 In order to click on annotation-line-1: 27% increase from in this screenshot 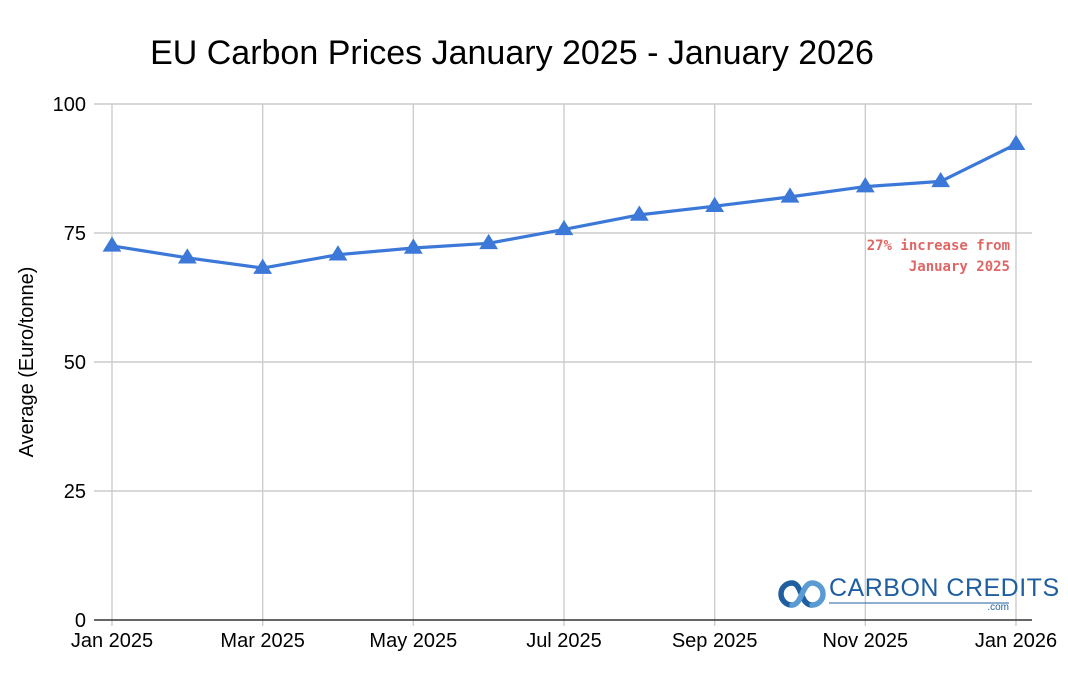, I will do `click(938, 246)`.